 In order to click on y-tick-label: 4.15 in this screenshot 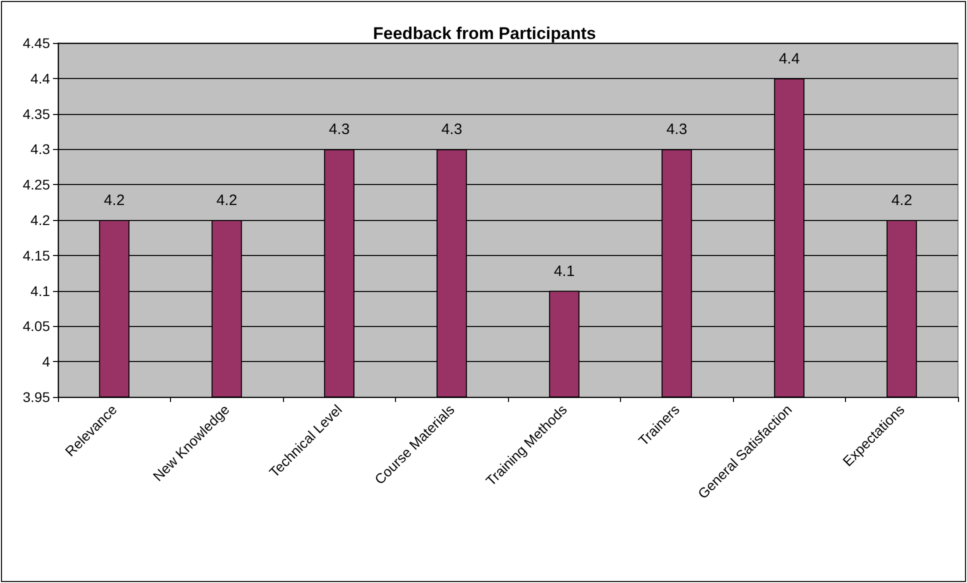, I will do `click(36, 255)`.